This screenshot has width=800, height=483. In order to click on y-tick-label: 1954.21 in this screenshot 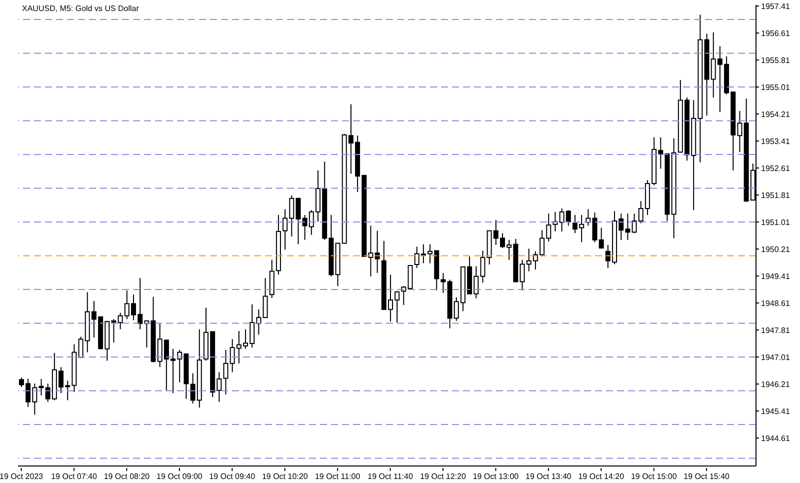, I will do `click(775, 114)`.